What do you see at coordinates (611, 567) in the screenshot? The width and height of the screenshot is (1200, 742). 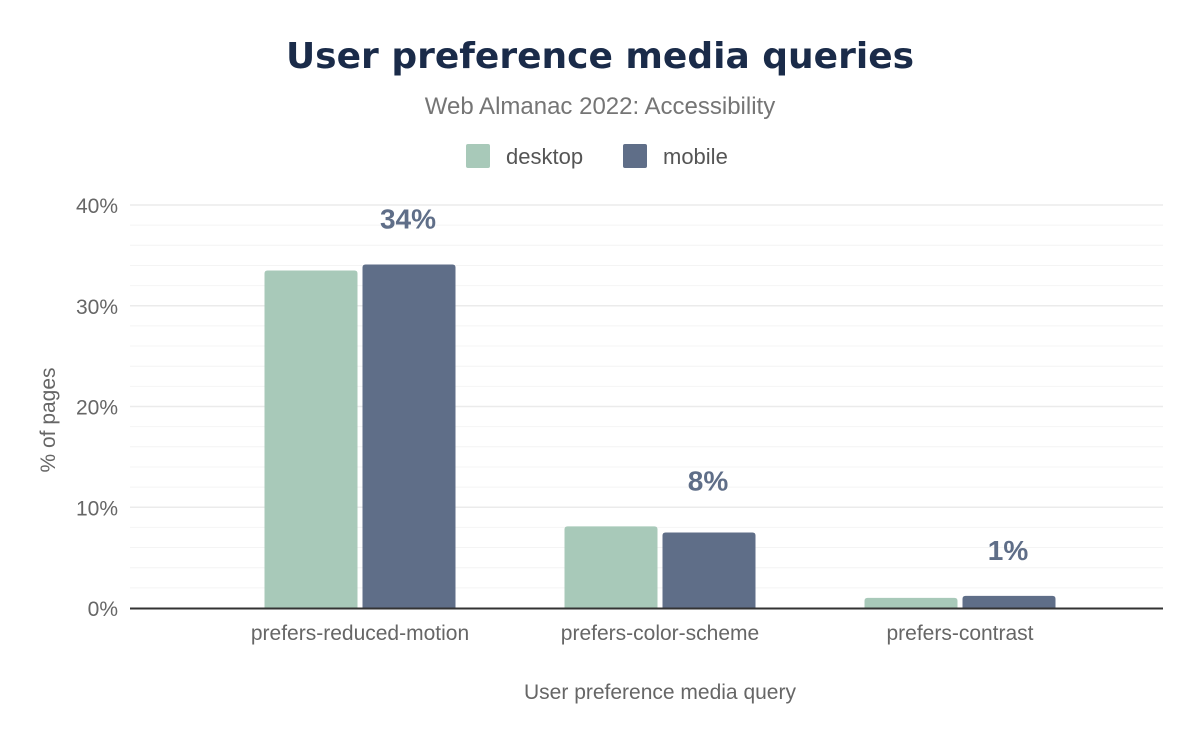 I see `bar-desktop-prefers-color-scheme` at bounding box center [611, 567].